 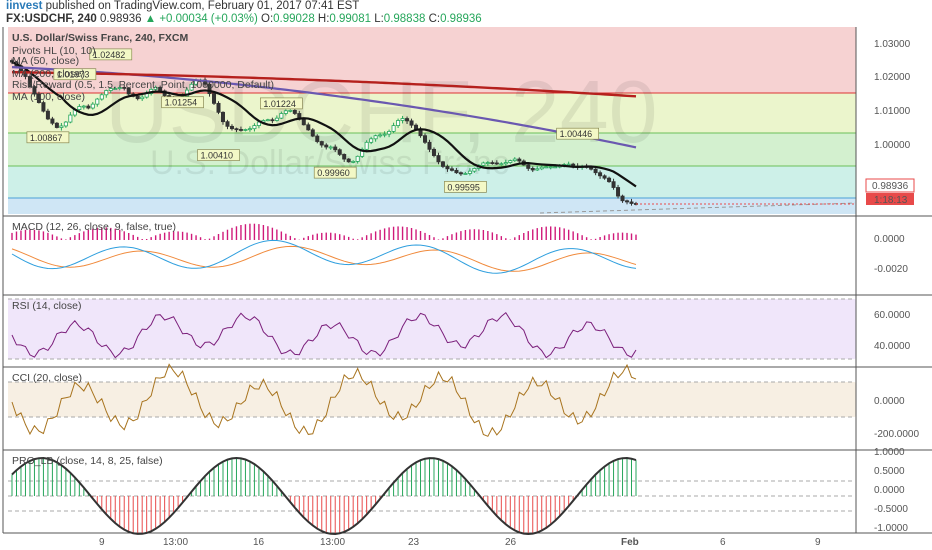 What do you see at coordinates (48, 74) in the screenshot?
I see `legend-ma200: MA (200, close)` at bounding box center [48, 74].